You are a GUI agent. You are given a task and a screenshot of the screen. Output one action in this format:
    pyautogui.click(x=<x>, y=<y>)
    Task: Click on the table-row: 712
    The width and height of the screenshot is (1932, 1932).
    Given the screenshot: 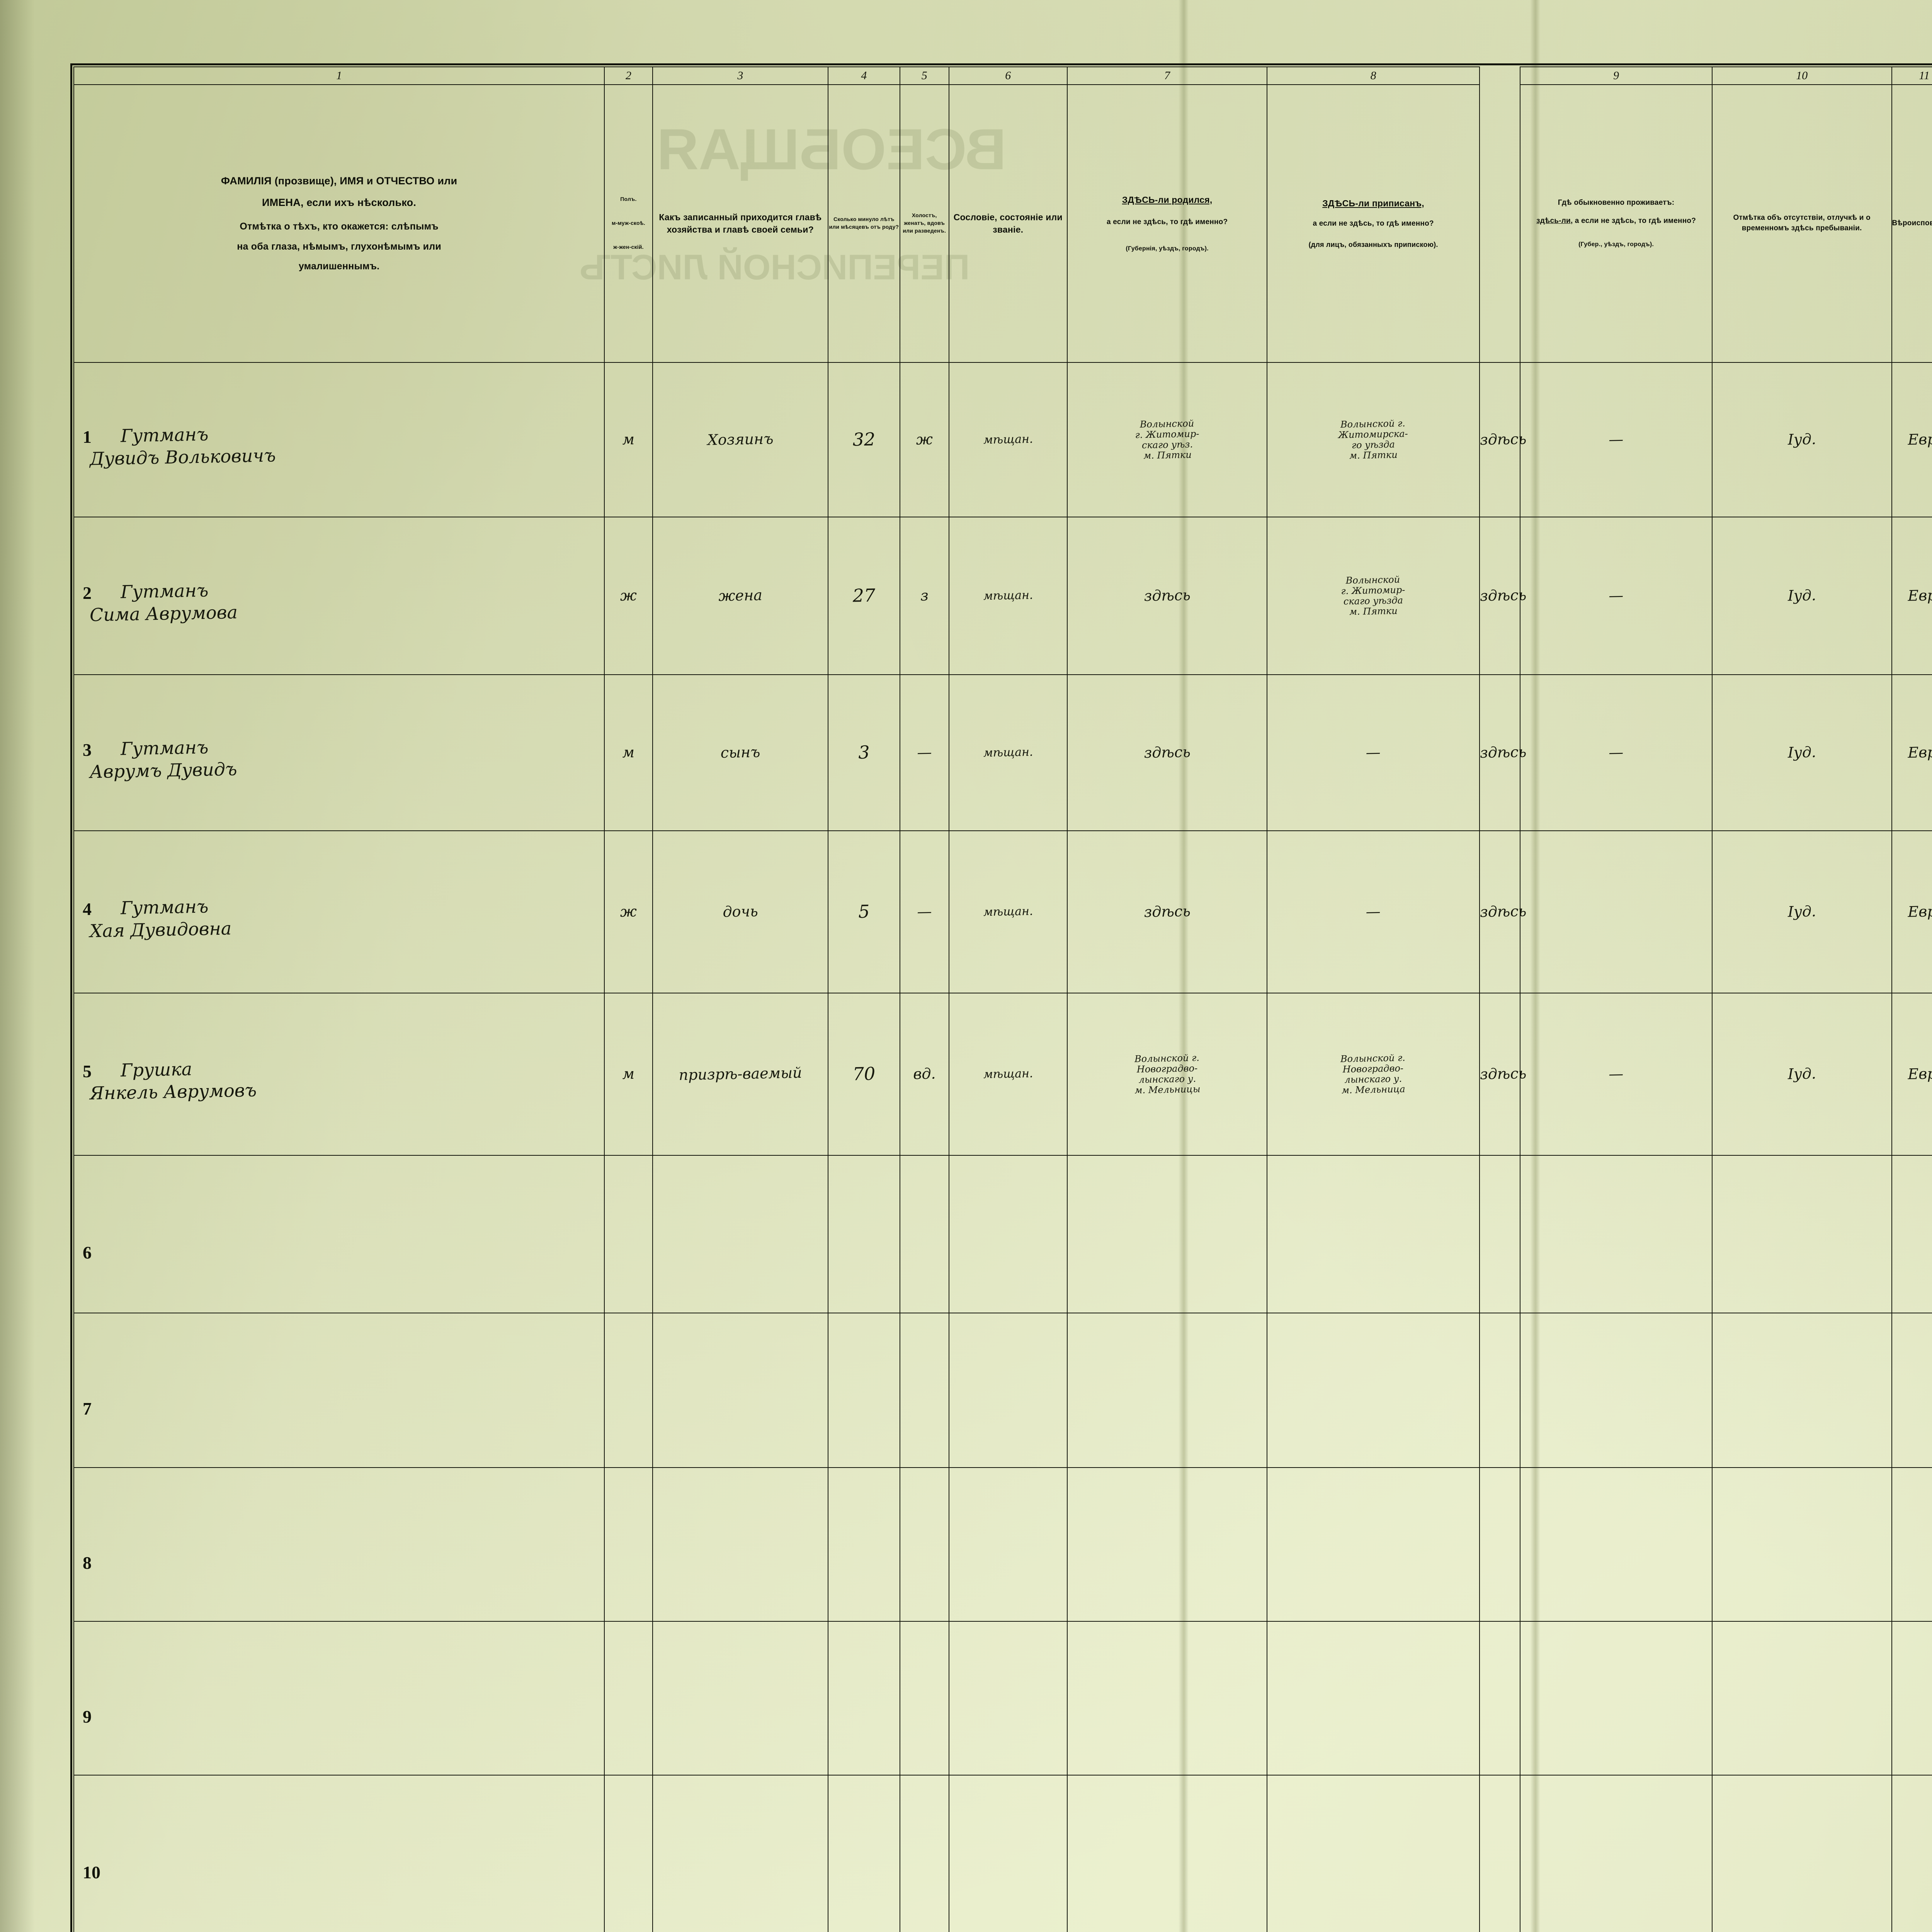 What is the action you would take?
    pyautogui.click(x=1003, y=1390)
    